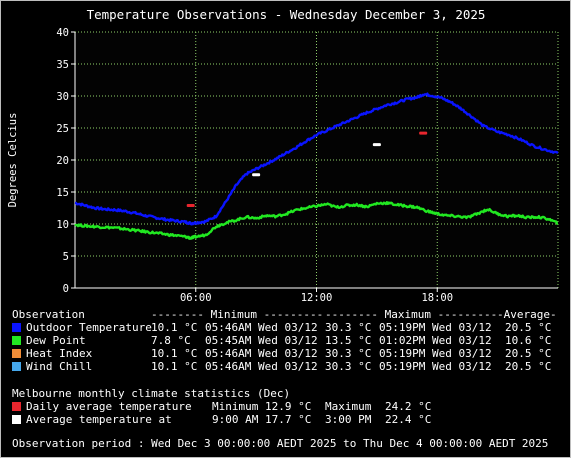 This screenshot has width=571, height=458. What do you see at coordinates (408, 406) in the screenshot?
I see `climate-daily-max: 24.2 °C` at bounding box center [408, 406].